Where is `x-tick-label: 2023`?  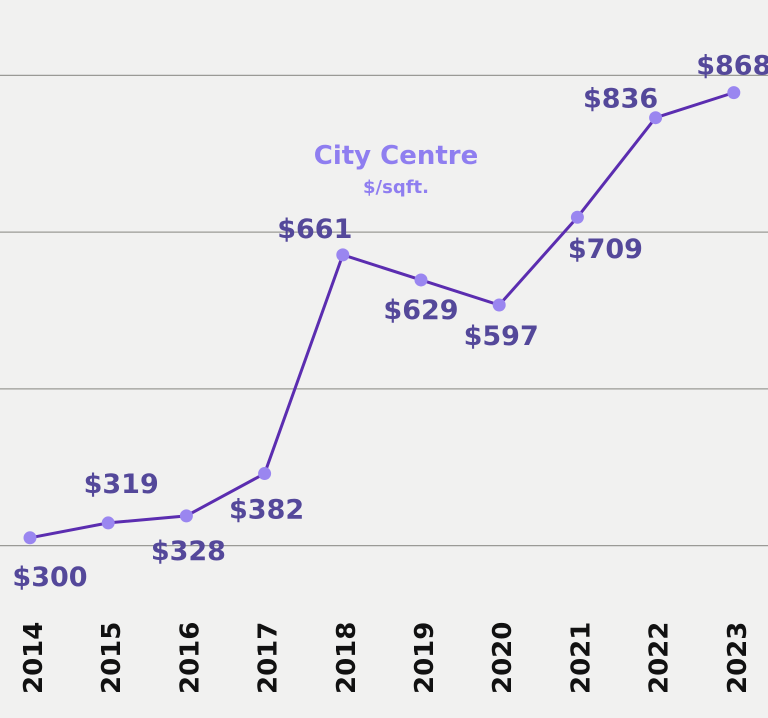
x-tick-label: 2023 is located at coordinates (738, 658).